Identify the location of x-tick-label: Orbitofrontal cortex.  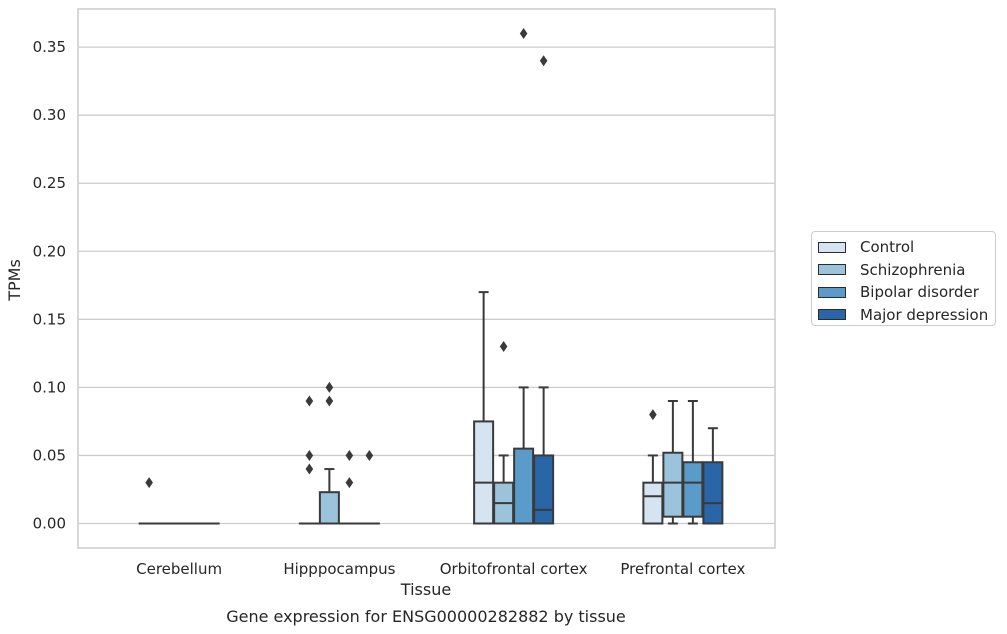
(514, 569).